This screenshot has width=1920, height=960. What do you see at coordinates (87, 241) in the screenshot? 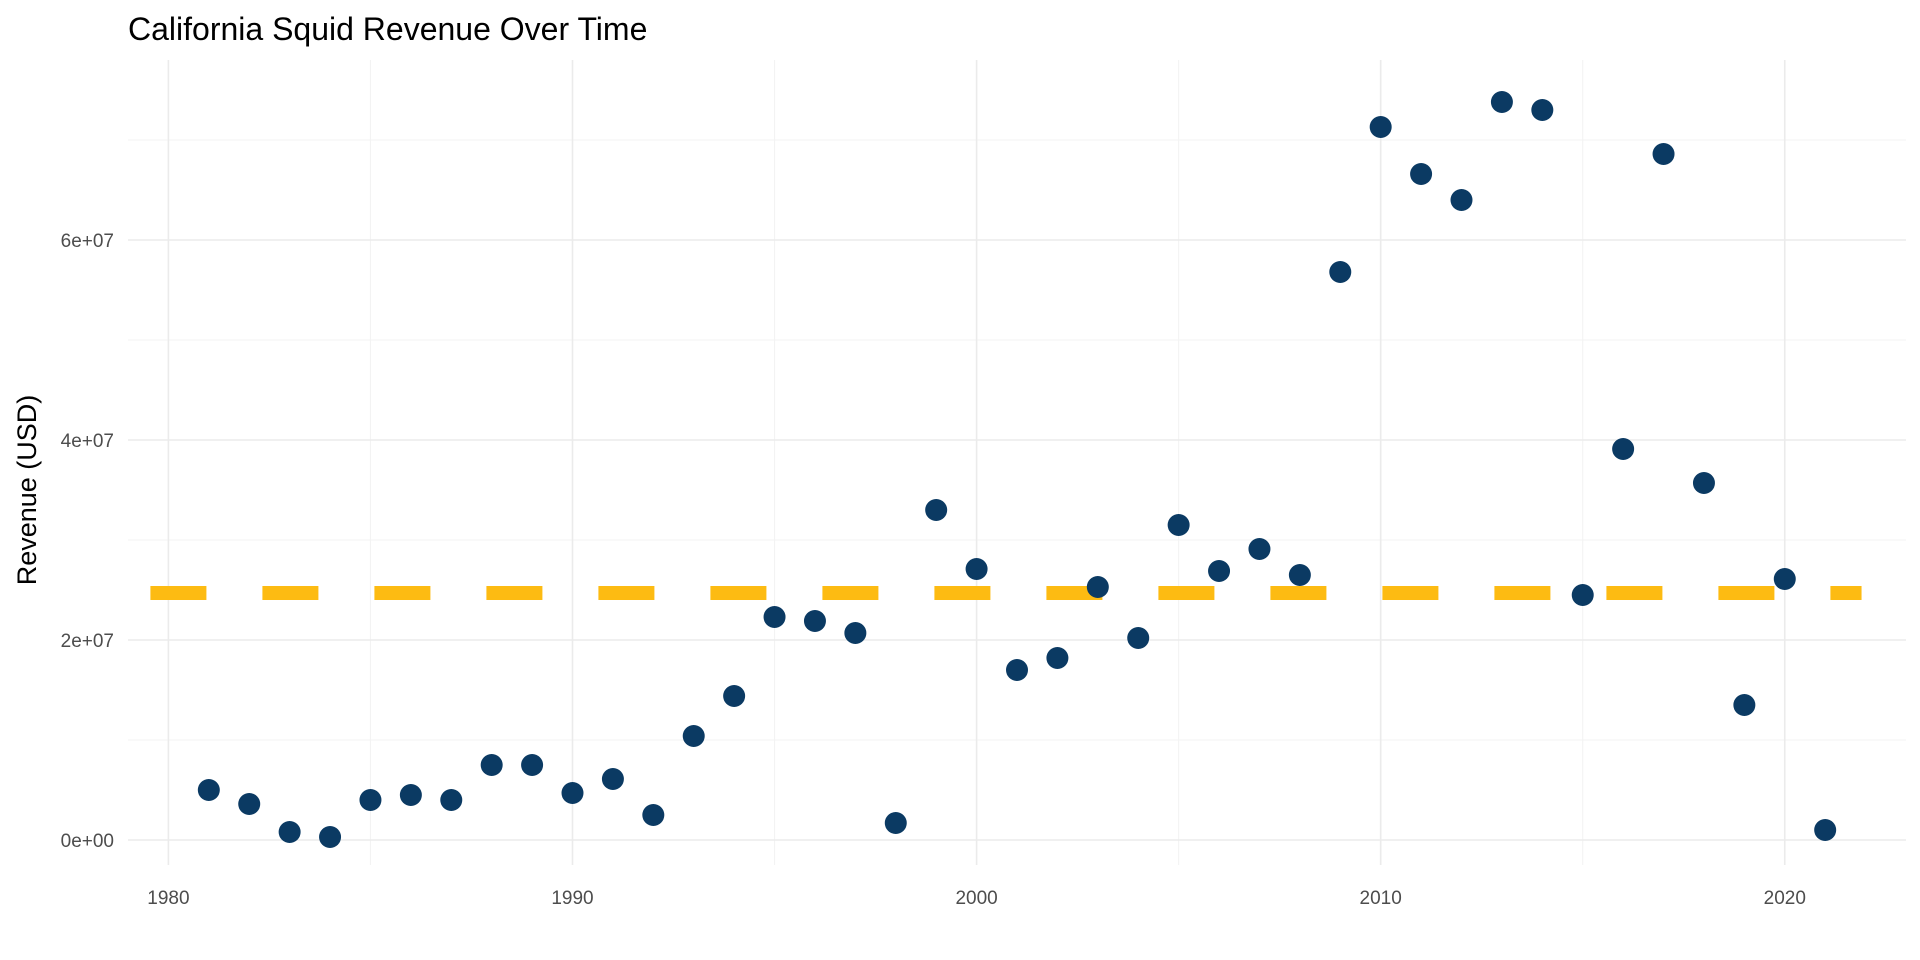
I see `y-tick-label: 6e+07` at bounding box center [87, 241].